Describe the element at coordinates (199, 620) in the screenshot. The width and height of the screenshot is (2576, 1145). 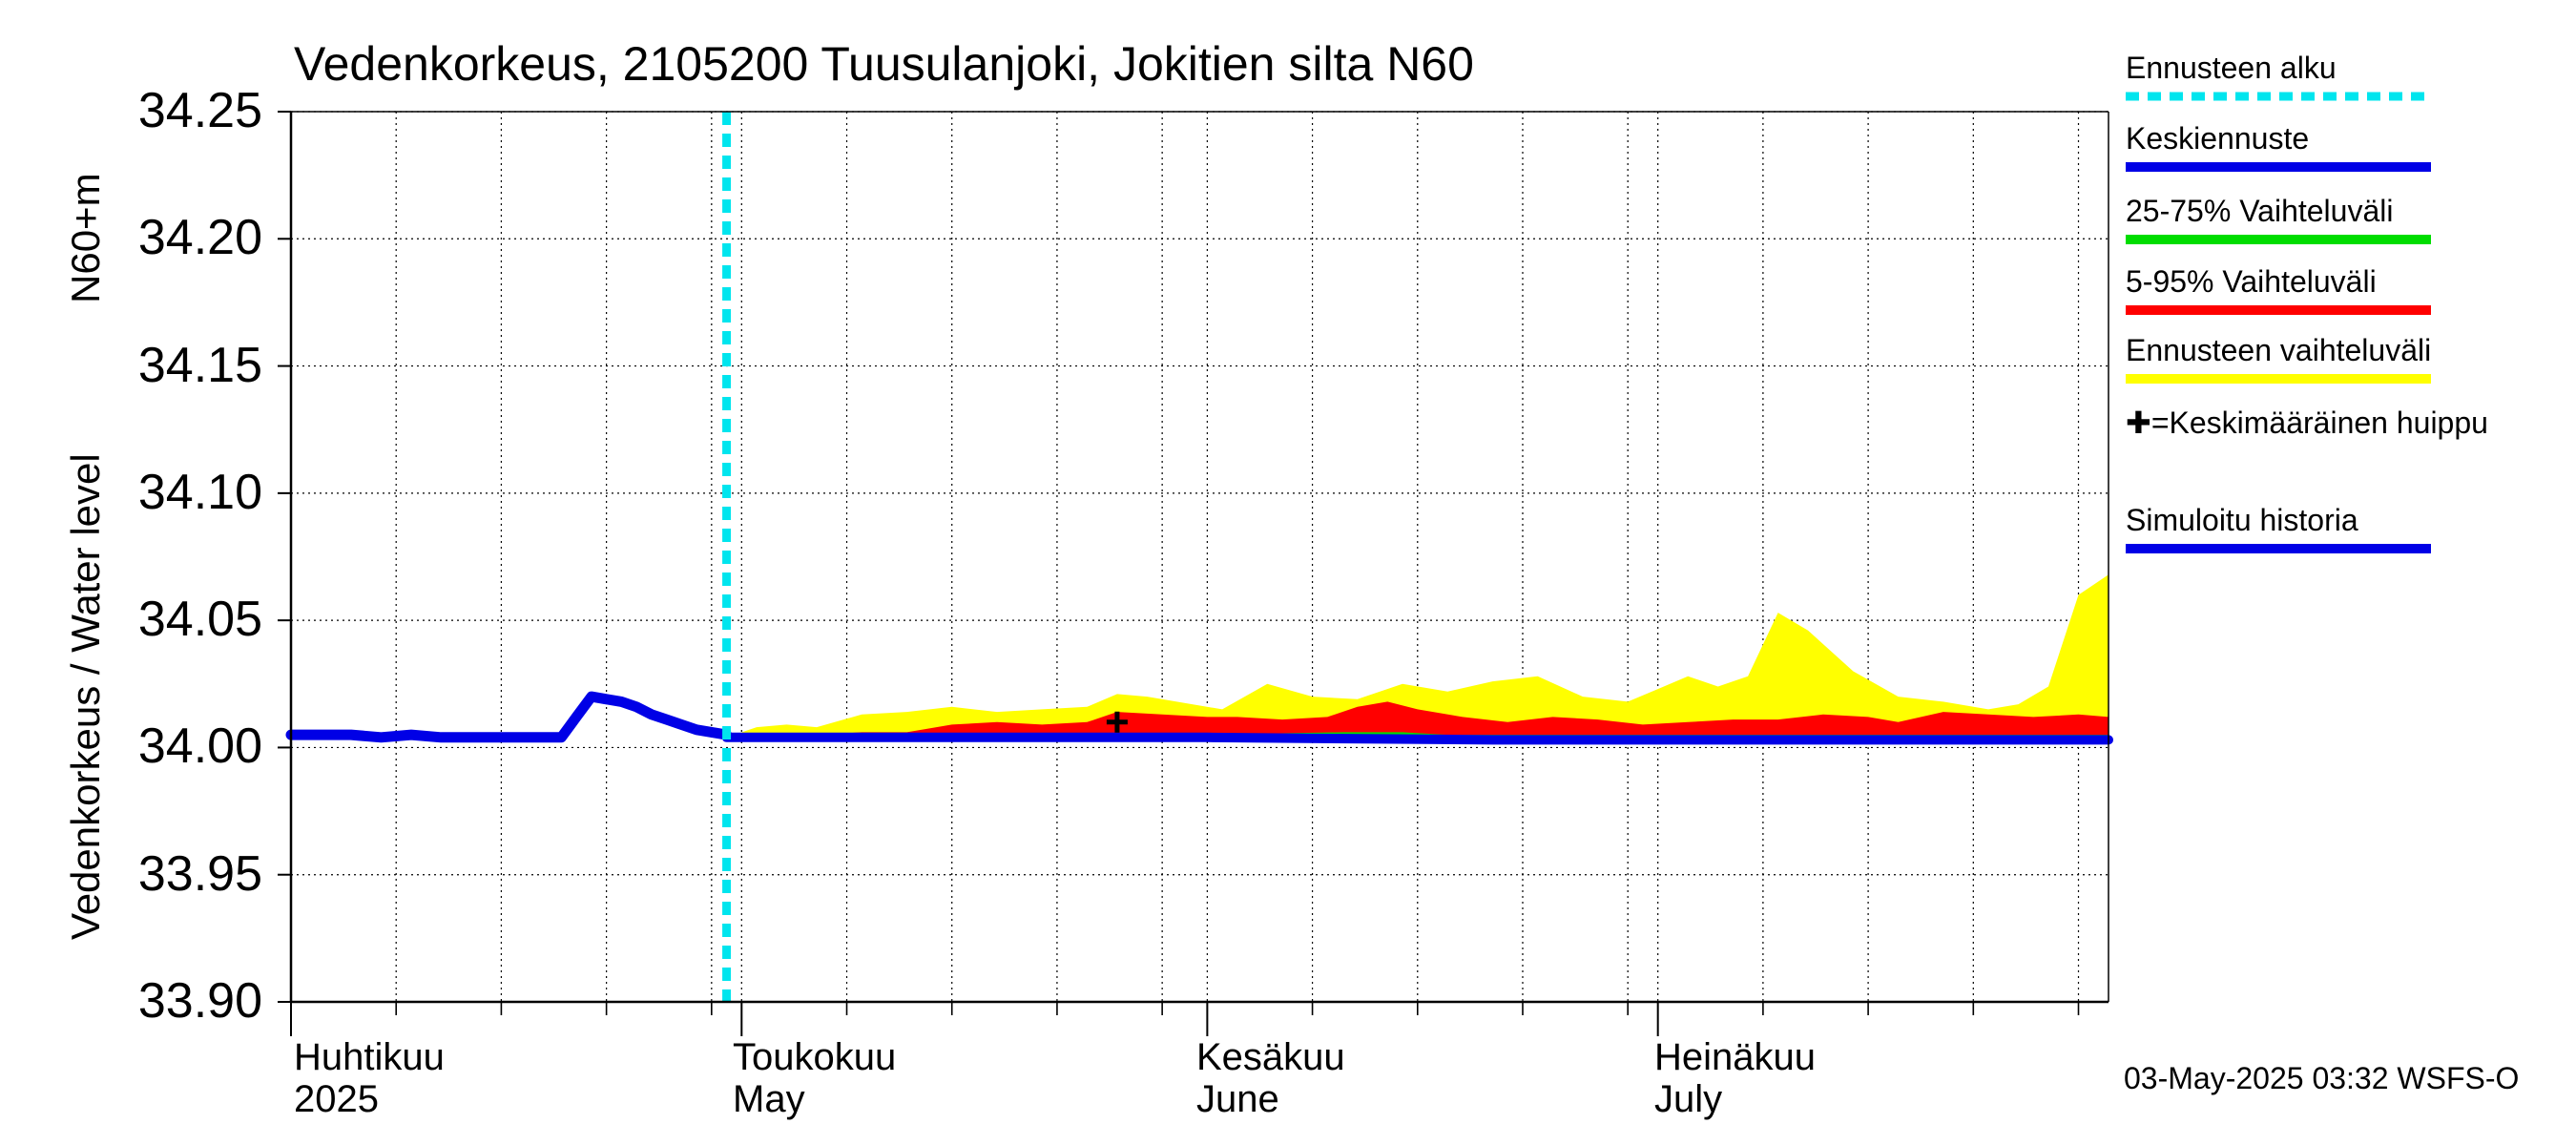
I see `y-tick-label: 34.05` at that location.